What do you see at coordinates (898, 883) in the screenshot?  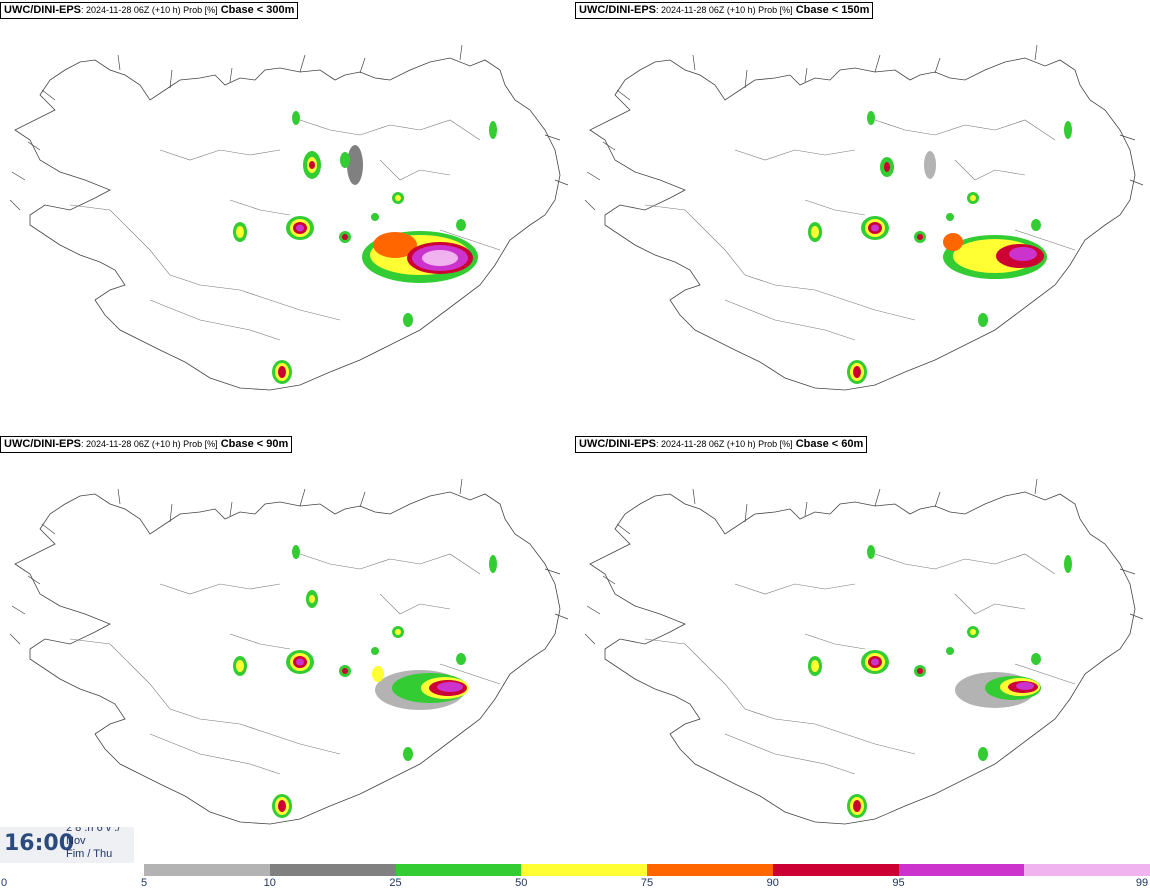 I see `colorbar-tick-label: 95` at bounding box center [898, 883].